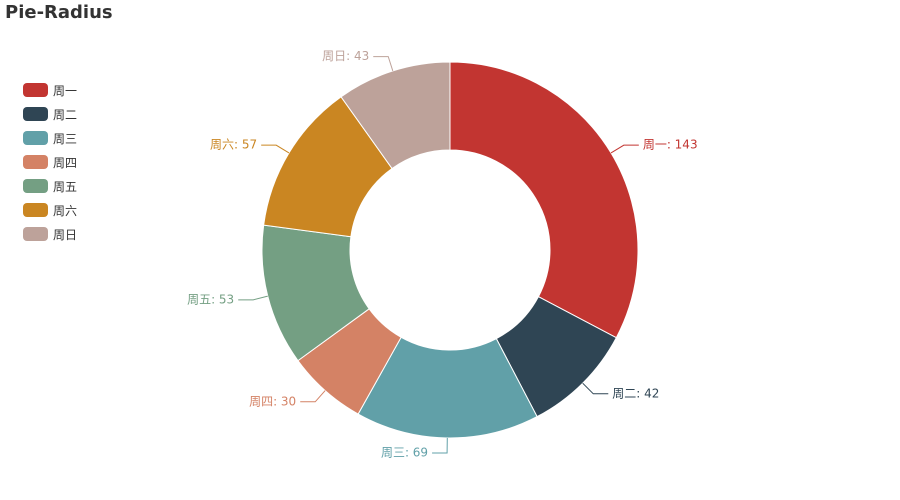 Image resolution: width=900 pixels, height=500 pixels. I want to click on legend-item-fri: 周五, so click(83, 186).